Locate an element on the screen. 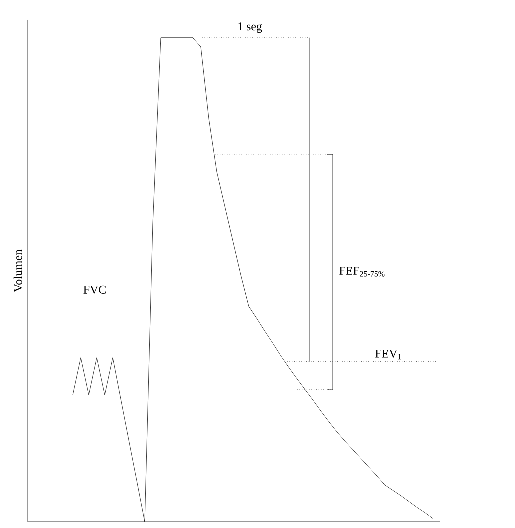 The image size is (515, 528). y-axis-title: Volumen is located at coordinates (18, 271).